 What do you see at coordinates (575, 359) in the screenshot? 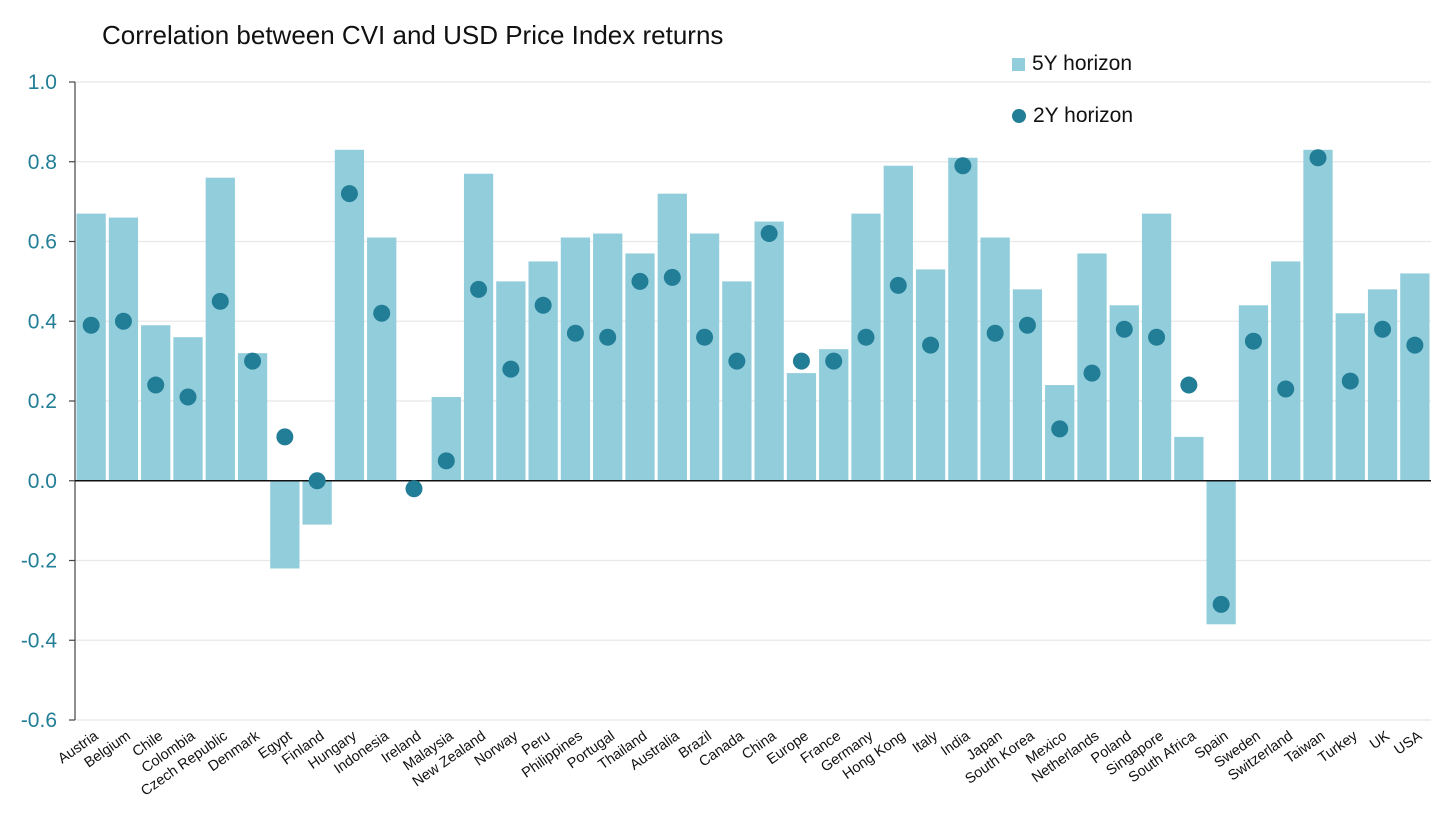
I see `bar-5y-philippines` at bounding box center [575, 359].